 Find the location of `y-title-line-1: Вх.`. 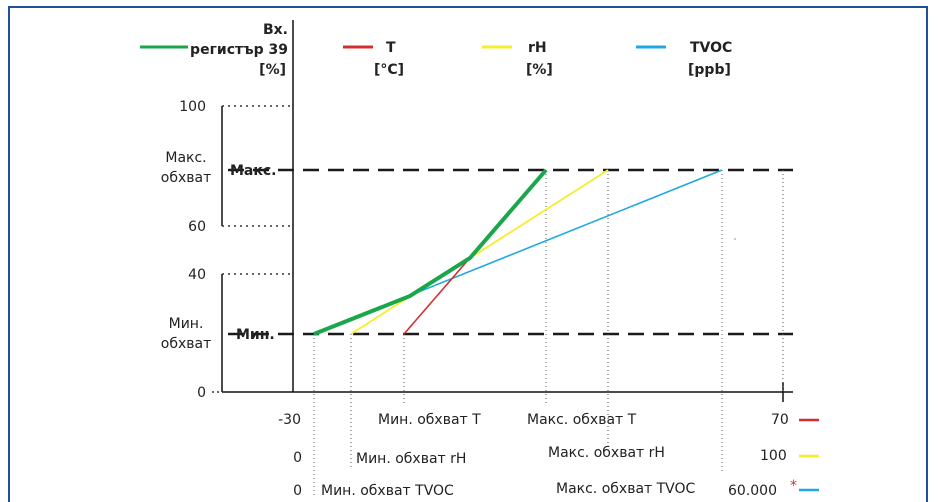

y-title-line-1: Вх. is located at coordinates (275, 30).